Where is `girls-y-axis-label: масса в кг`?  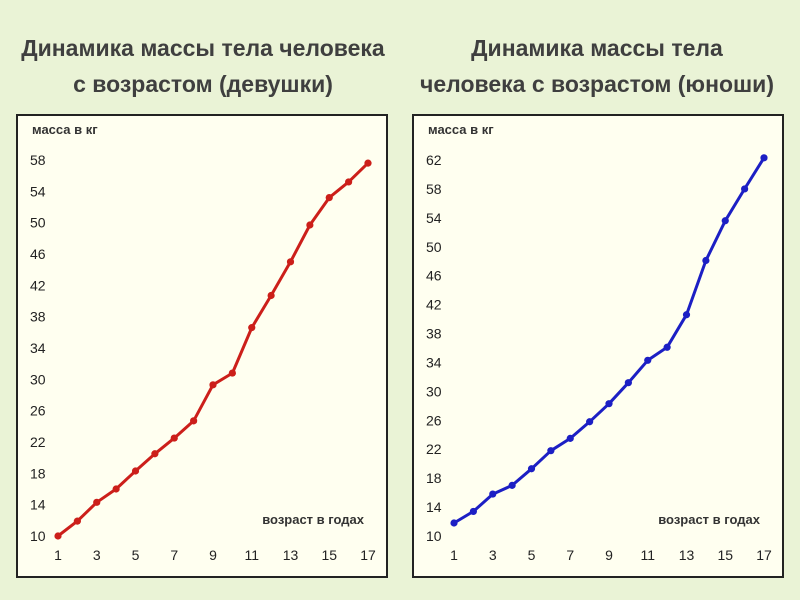 girls-y-axis-label: масса в кг is located at coordinates (65, 129).